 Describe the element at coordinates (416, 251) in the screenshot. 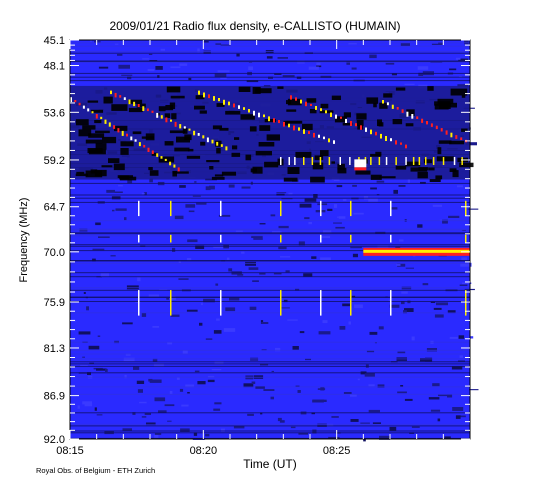

I see `continuous-band-core` at that location.